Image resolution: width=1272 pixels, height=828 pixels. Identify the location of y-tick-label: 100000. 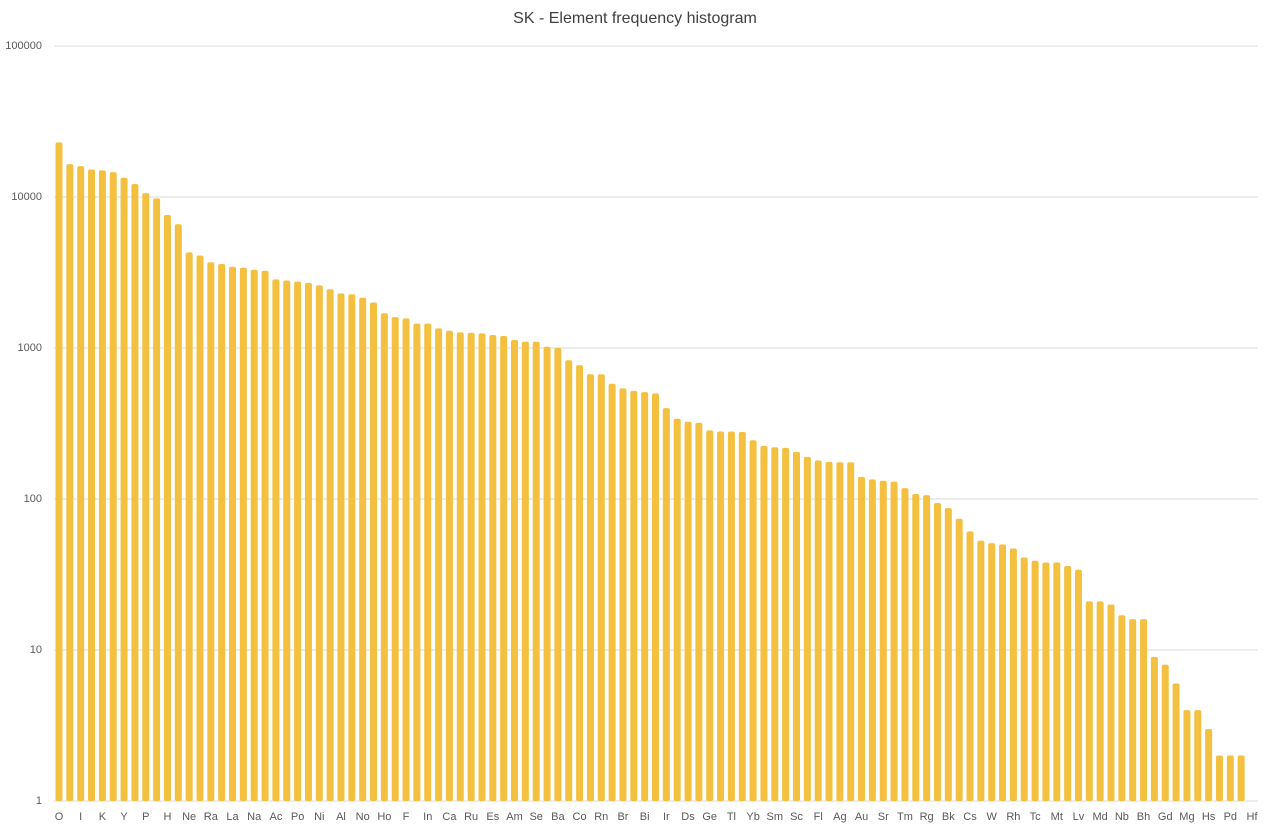
(23, 46).